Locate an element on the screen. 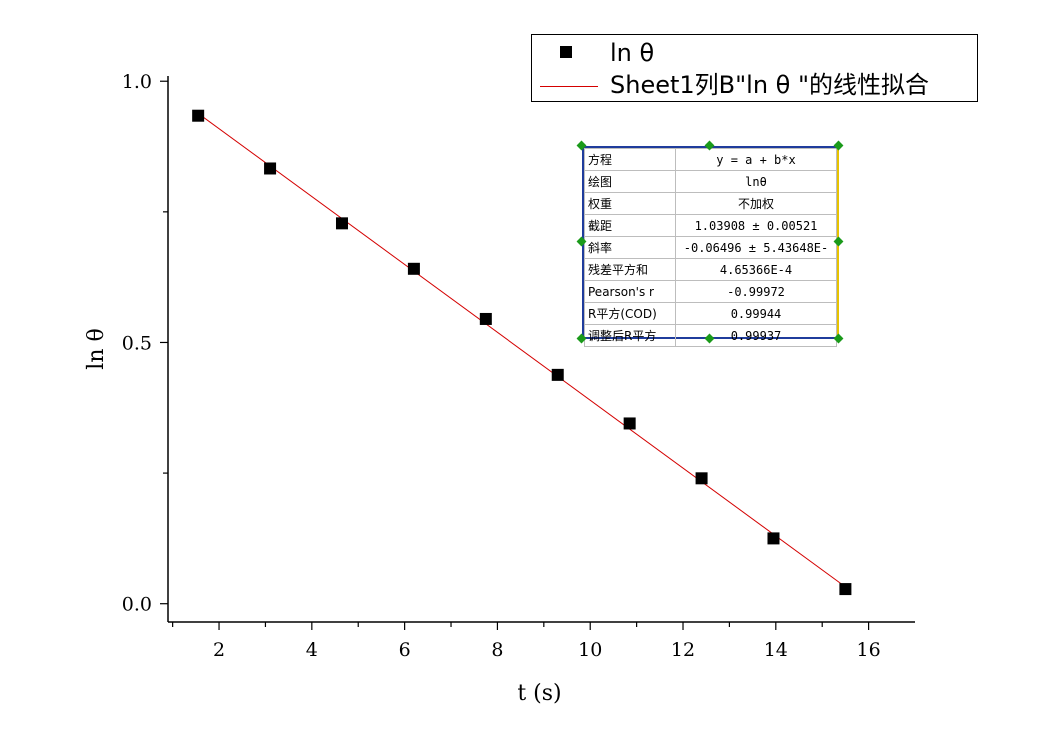 The width and height of the screenshot is (1062, 733). fit-table-key: 截距 is located at coordinates (630, 225).